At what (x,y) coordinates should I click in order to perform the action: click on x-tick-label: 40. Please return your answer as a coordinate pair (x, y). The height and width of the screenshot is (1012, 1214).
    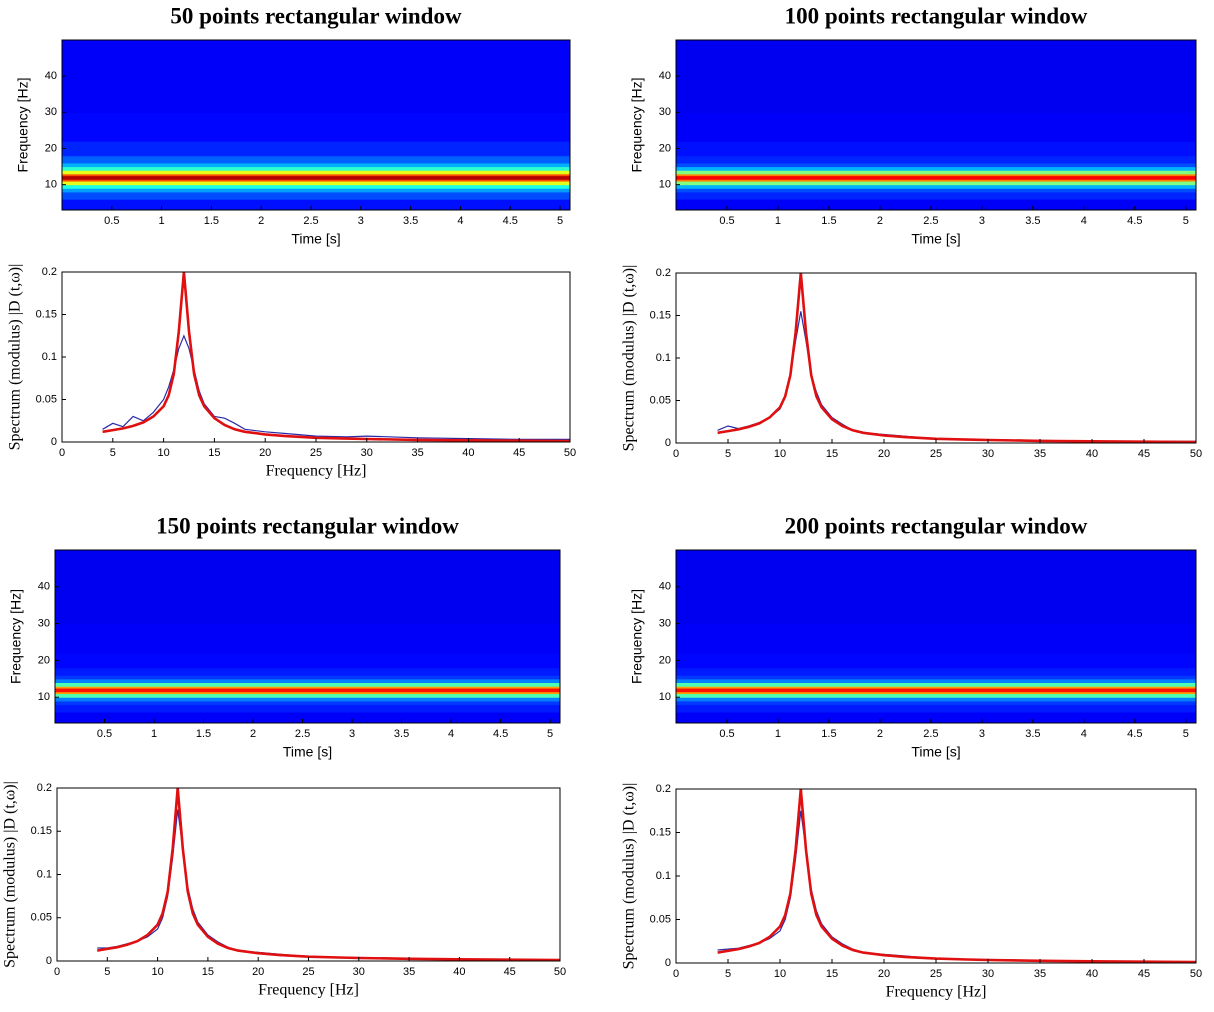
    Looking at the image, I should click on (459, 972).